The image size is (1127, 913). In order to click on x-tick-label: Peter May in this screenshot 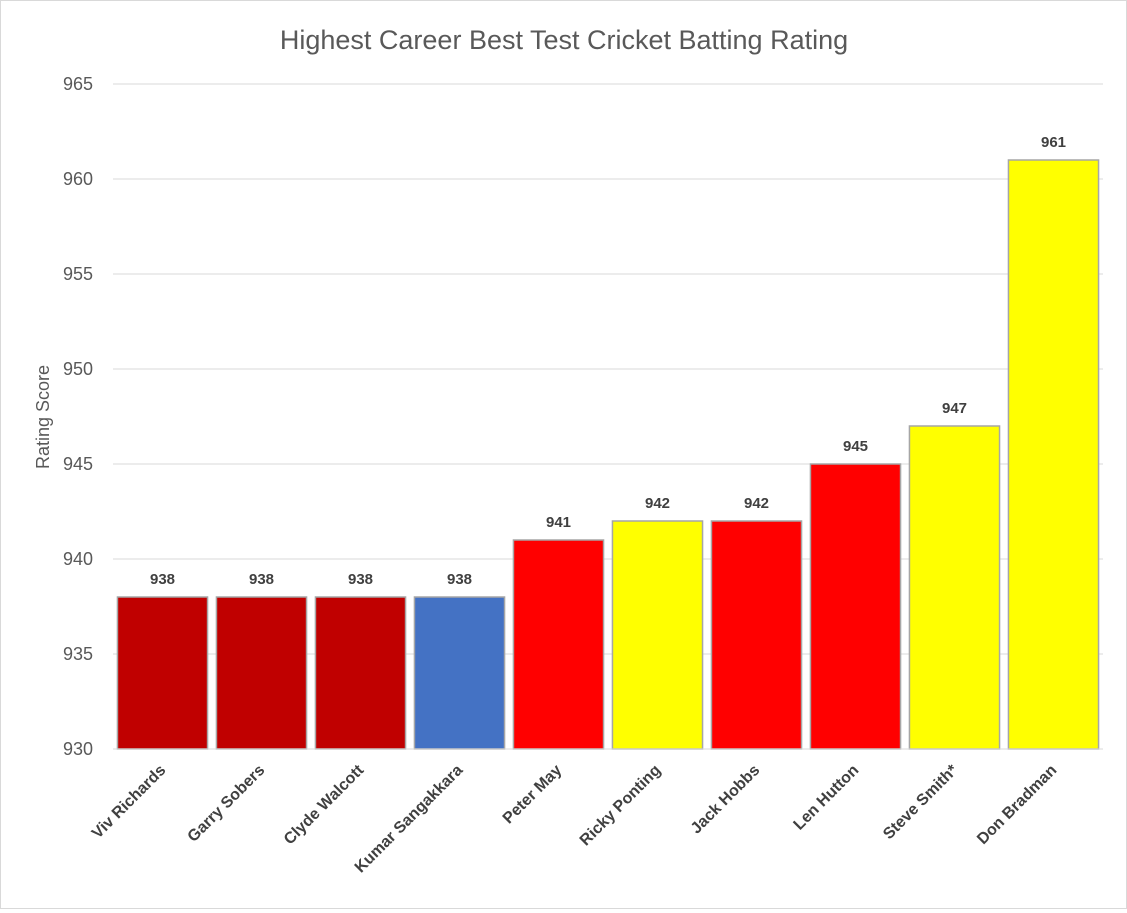, I will do `click(533, 795)`.